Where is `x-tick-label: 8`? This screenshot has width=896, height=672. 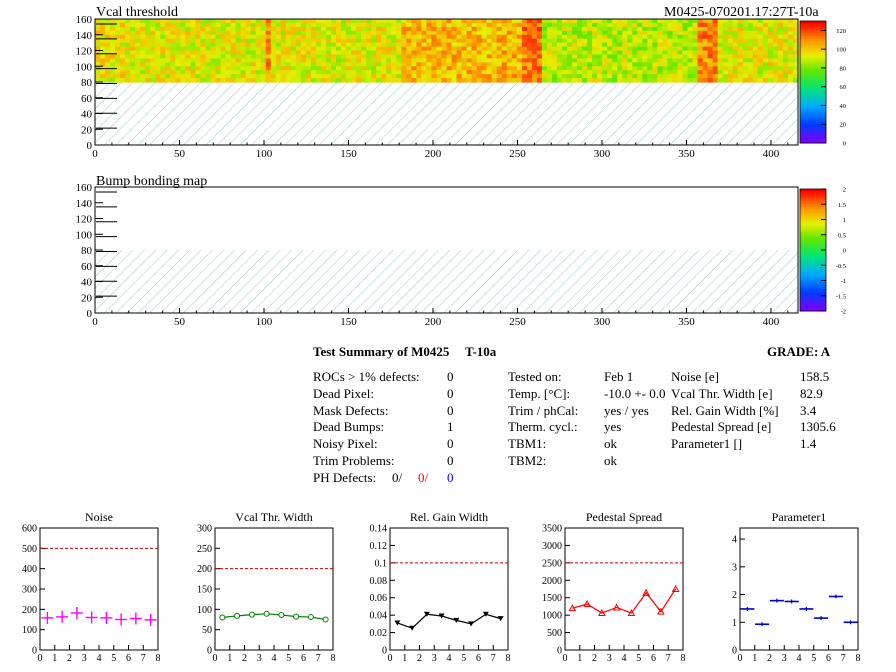
x-tick-label: 8 is located at coordinates (683, 658).